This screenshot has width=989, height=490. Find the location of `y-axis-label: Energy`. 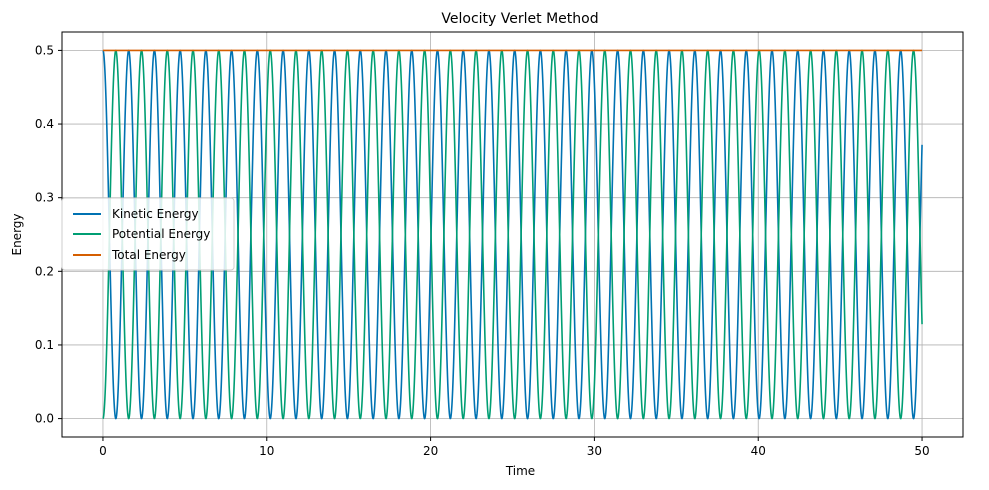

y-axis-label: Energy is located at coordinates (17, 234).